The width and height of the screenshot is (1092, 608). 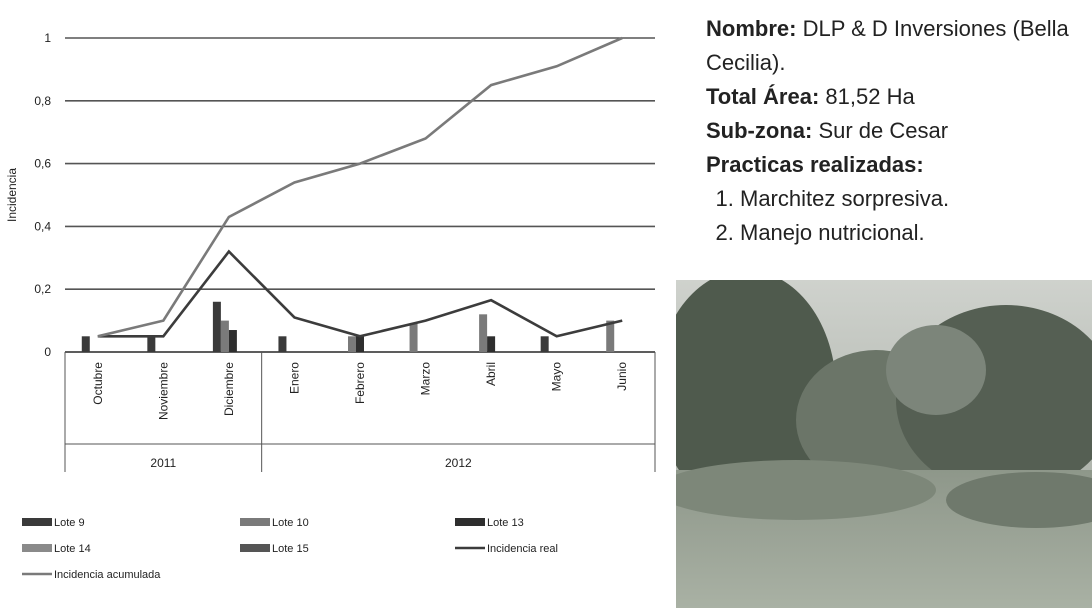 What do you see at coordinates (229, 389) in the screenshot?
I see `x-tick-label: Diciembre` at bounding box center [229, 389].